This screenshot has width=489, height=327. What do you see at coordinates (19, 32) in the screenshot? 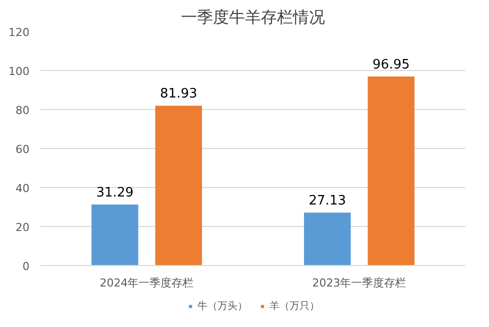
I see `y-tick-label: 120` at bounding box center [19, 32].